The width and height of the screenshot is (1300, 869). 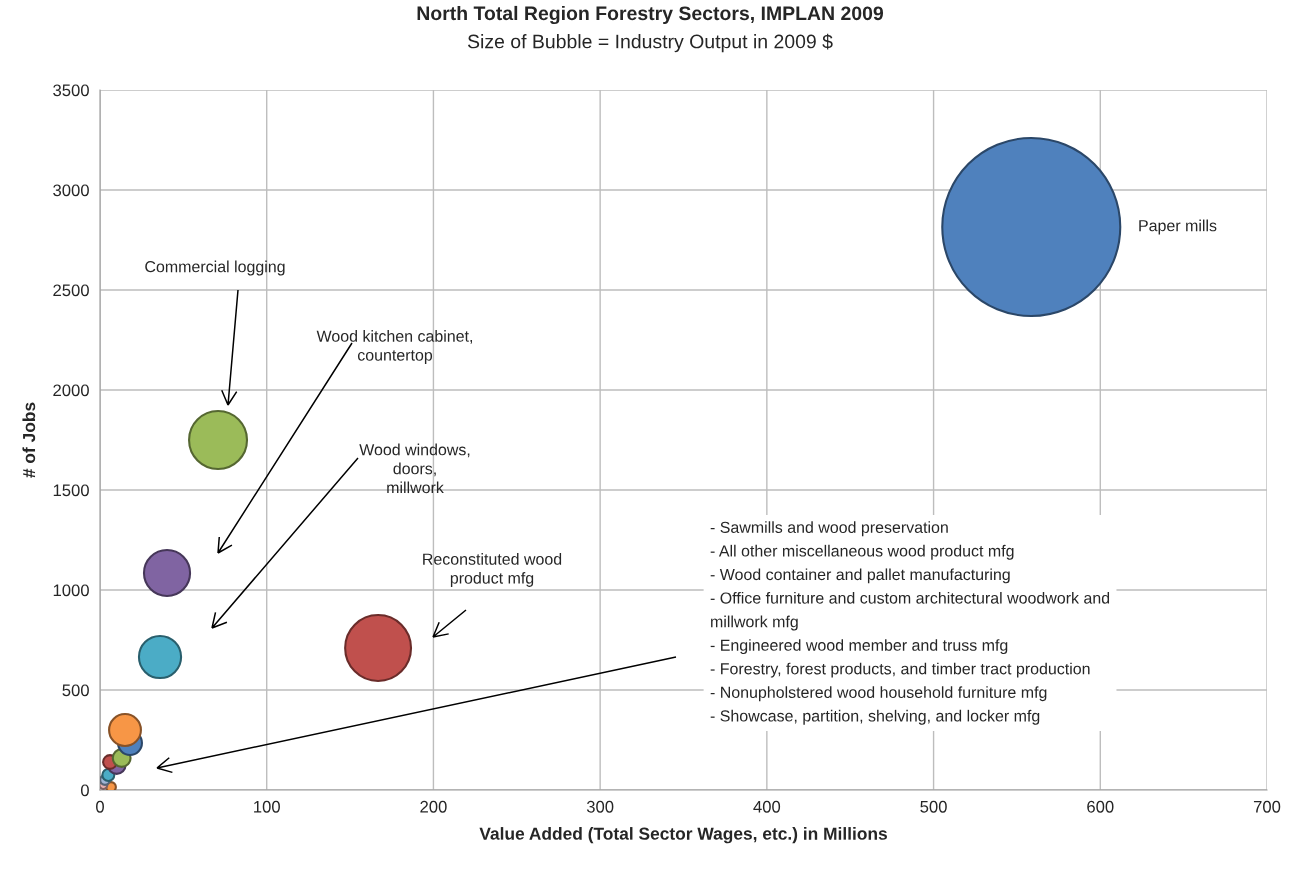 What do you see at coordinates (650, 15) in the screenshot?
I see `chart-title: North Total Region Forestry Sectors, IMPLAN 2009` at bounding box center [650, 15].